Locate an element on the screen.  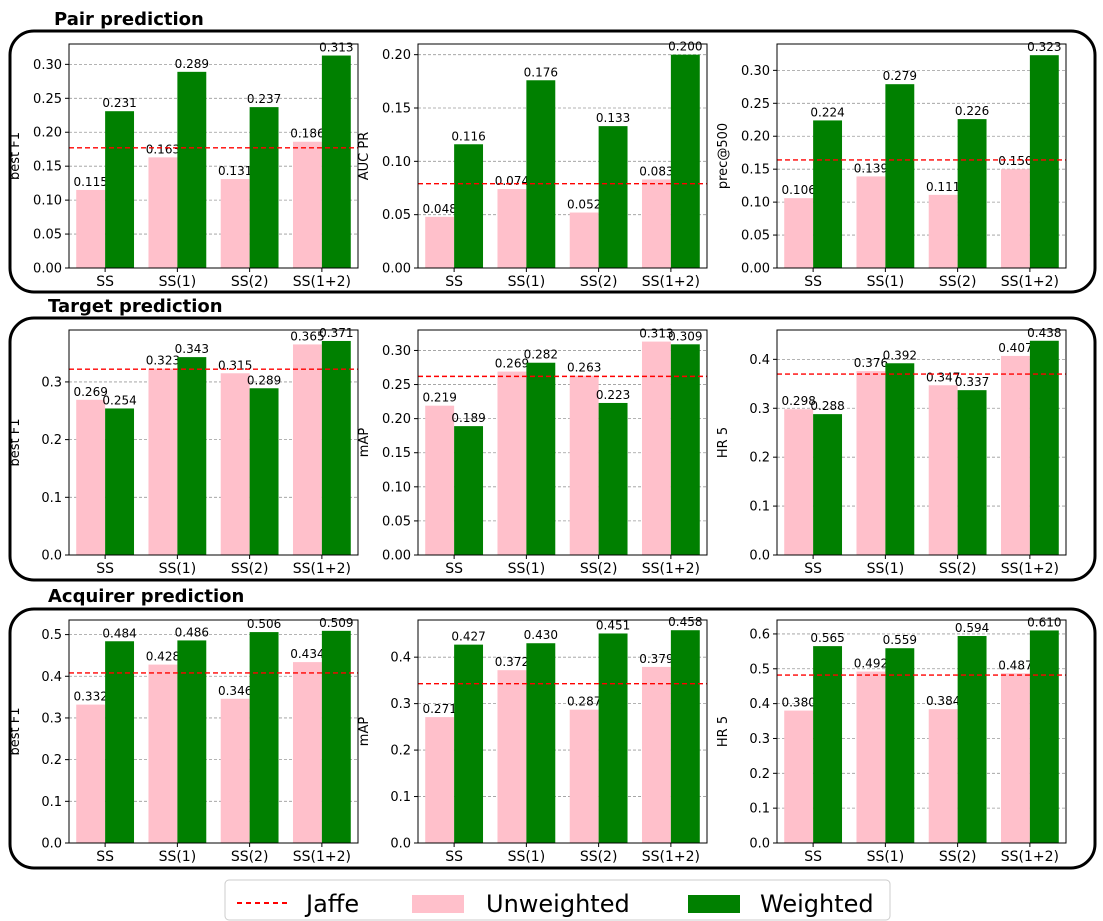
y-axis-title: best F1 is located at coordinates (15, 156).